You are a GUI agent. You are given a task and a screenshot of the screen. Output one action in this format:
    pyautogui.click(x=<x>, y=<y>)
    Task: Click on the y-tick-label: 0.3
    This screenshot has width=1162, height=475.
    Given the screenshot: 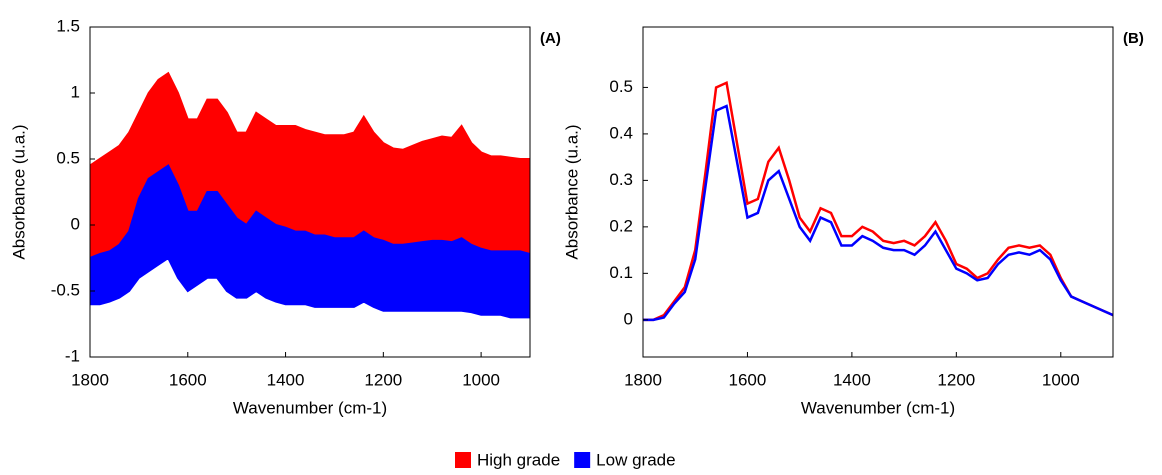 What is the action you would take?
    pyautogui.click(x=621, y=179)
    